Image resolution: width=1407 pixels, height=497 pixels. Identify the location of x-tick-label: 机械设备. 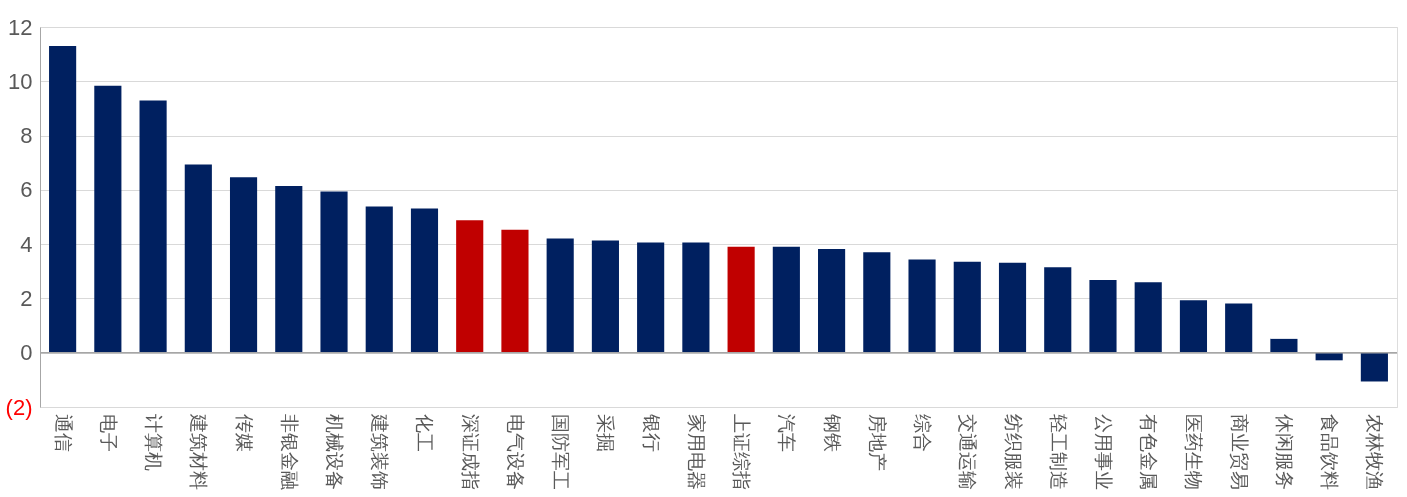
(335, 451).